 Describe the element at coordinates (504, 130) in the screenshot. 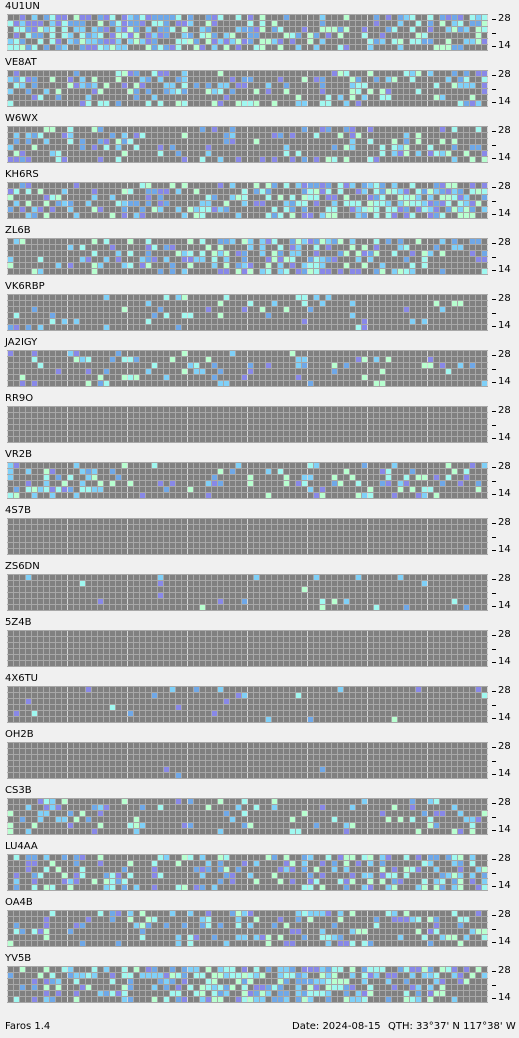

I see `axis-label-top: 28` at that location.